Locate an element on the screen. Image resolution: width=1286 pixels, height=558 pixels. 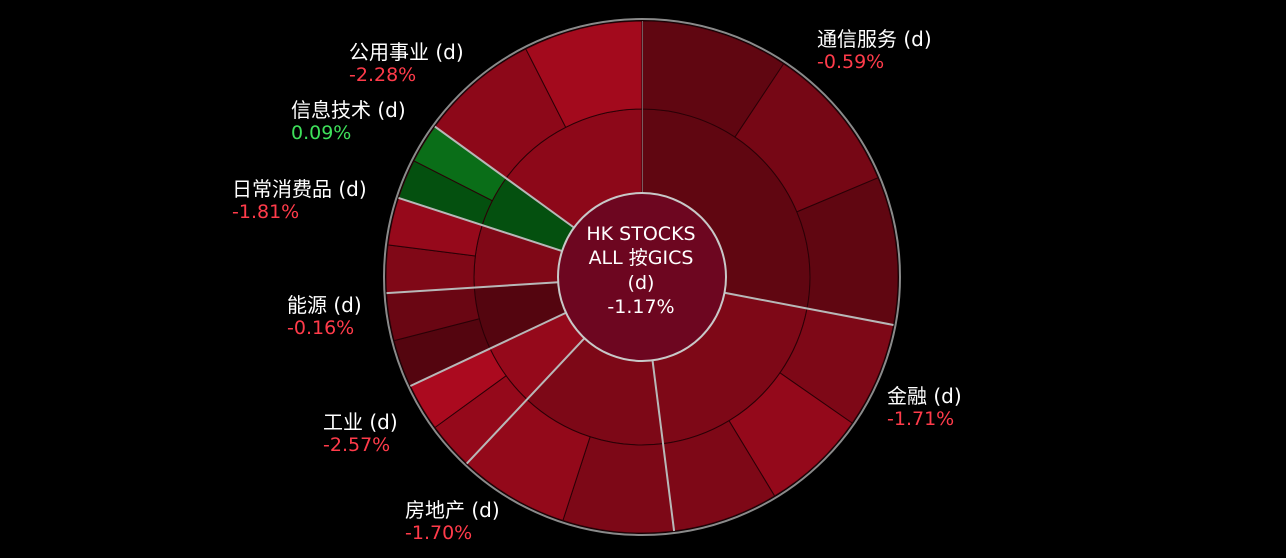
label-it-name: 信息技术 (d) is located at coordinates (348, 110).